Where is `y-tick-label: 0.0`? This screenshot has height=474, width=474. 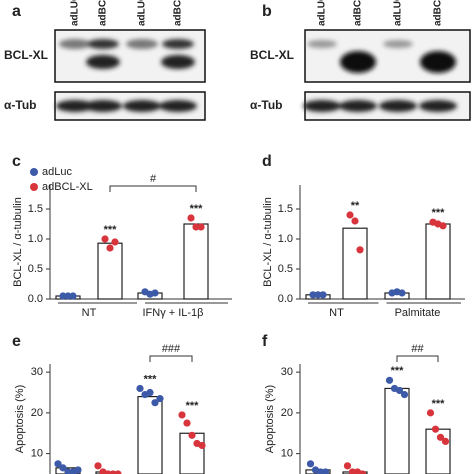 y-tick-label: 0.0 is located at coordinates (35, 299).